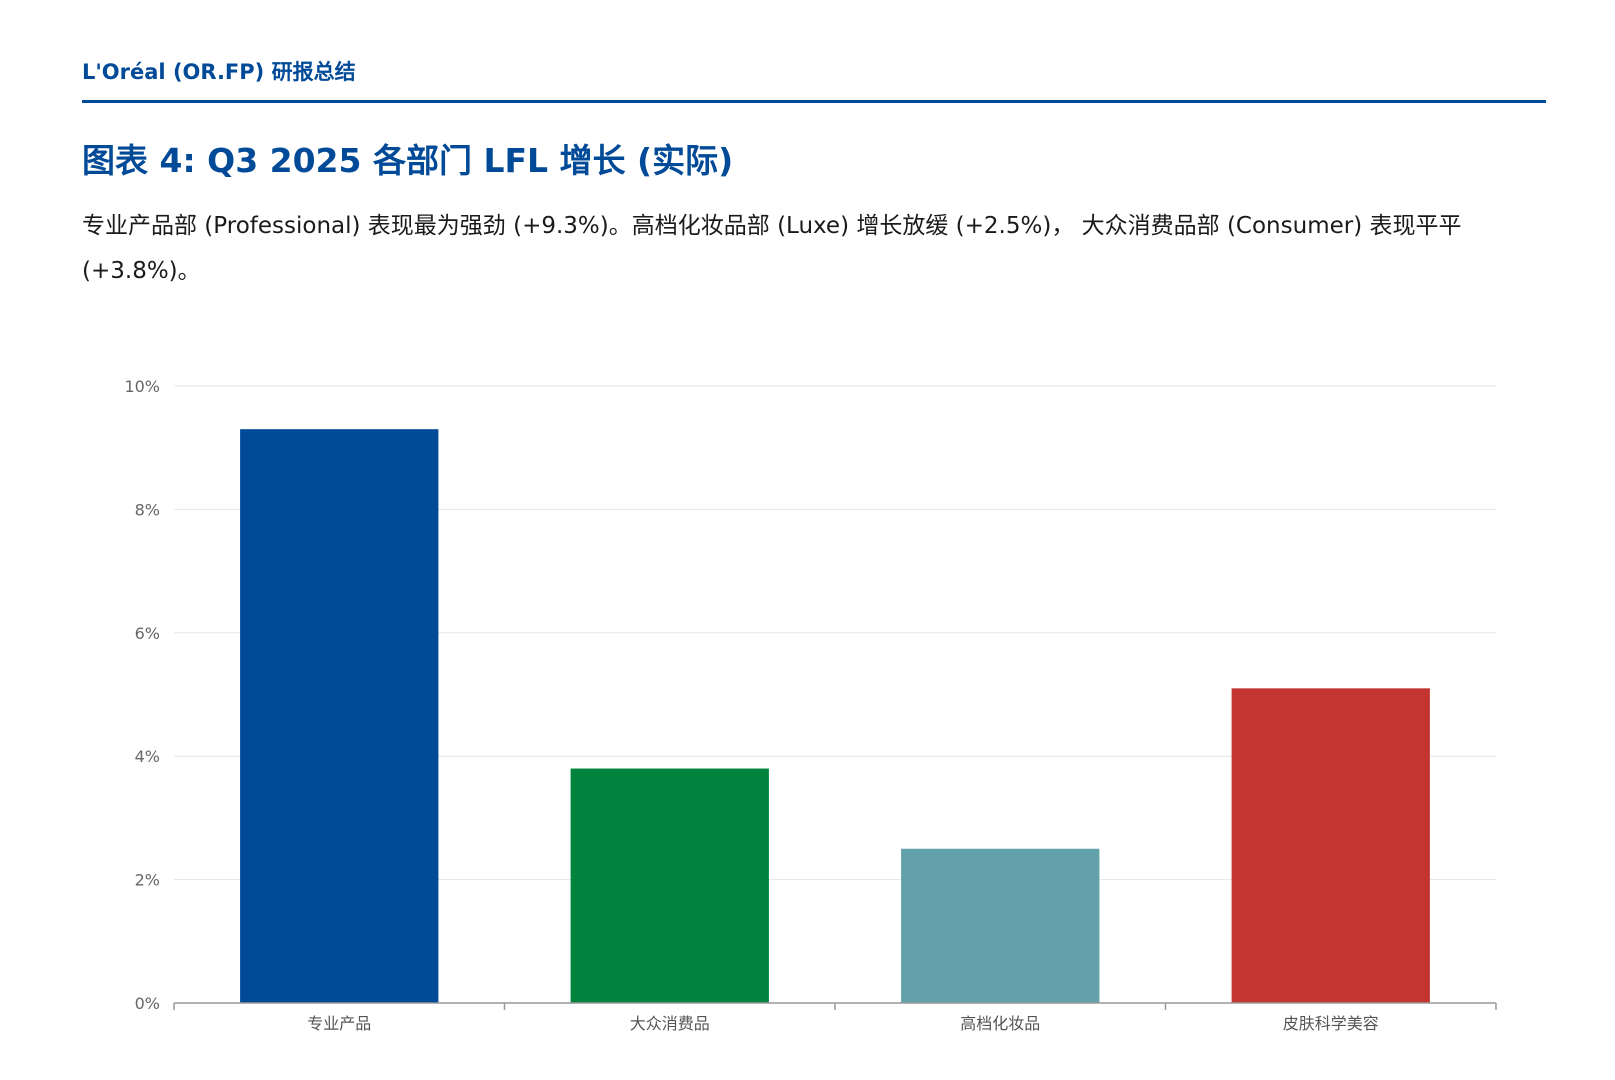  What do you see at coordinates (147, 880) in the screenshot?
I see `y-tick-label: 2%` at bounding box center [147, 880].